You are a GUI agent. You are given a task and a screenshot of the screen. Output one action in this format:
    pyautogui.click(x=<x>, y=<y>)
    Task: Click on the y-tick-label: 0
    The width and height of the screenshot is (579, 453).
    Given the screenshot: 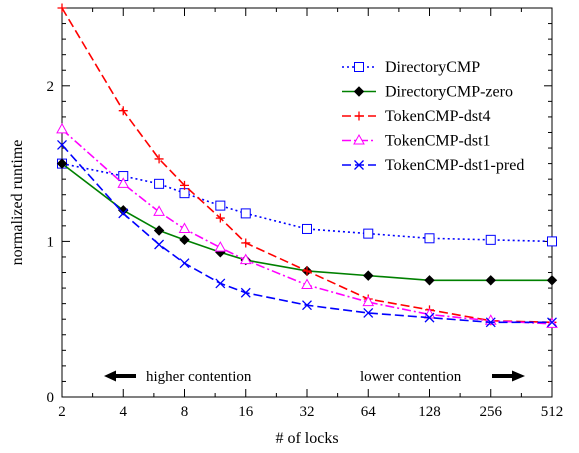 What is the action you would take?
    pyautogui.click(x=51, y=398)
    